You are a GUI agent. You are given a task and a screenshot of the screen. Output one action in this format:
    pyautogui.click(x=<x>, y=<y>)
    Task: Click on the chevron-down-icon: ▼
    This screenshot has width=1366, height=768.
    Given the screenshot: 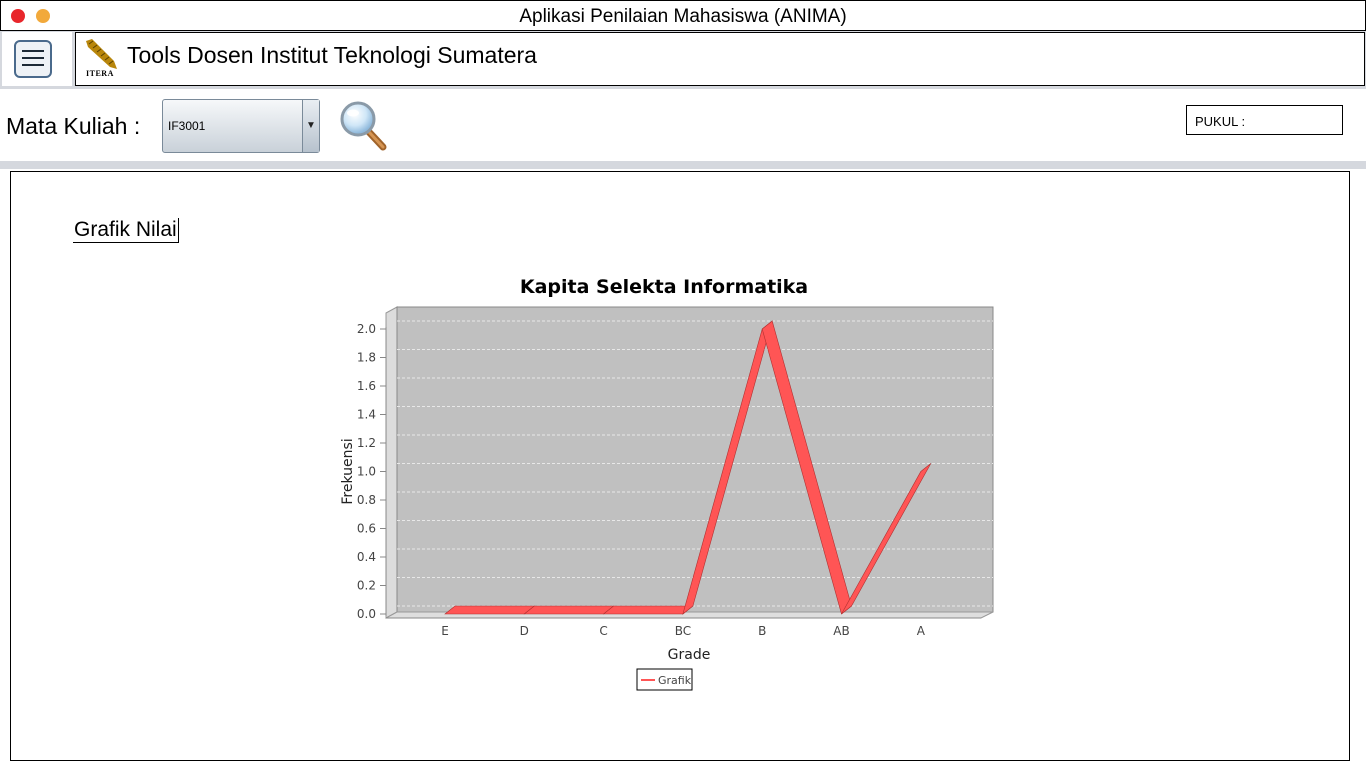 What is the action you would take?
    pyautogui.click(x=310, y=126)
    